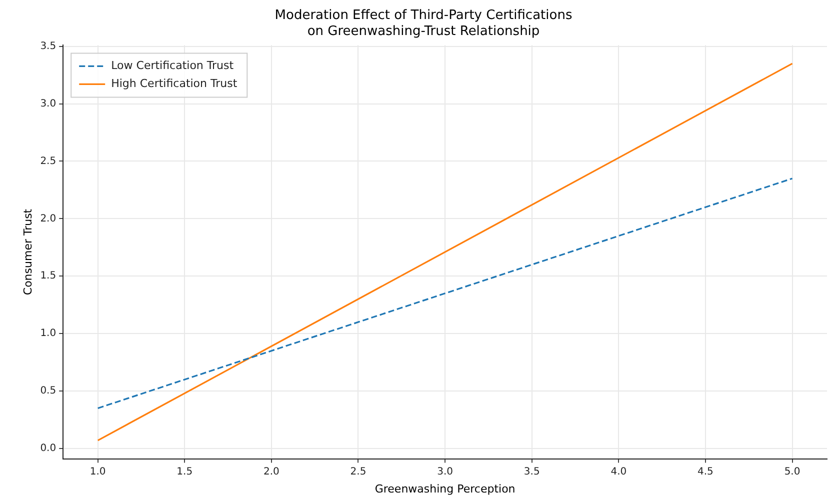 This screenshot has height=502, width=831. I want to click on x-tick-label: 3.5, so click(532, 472).